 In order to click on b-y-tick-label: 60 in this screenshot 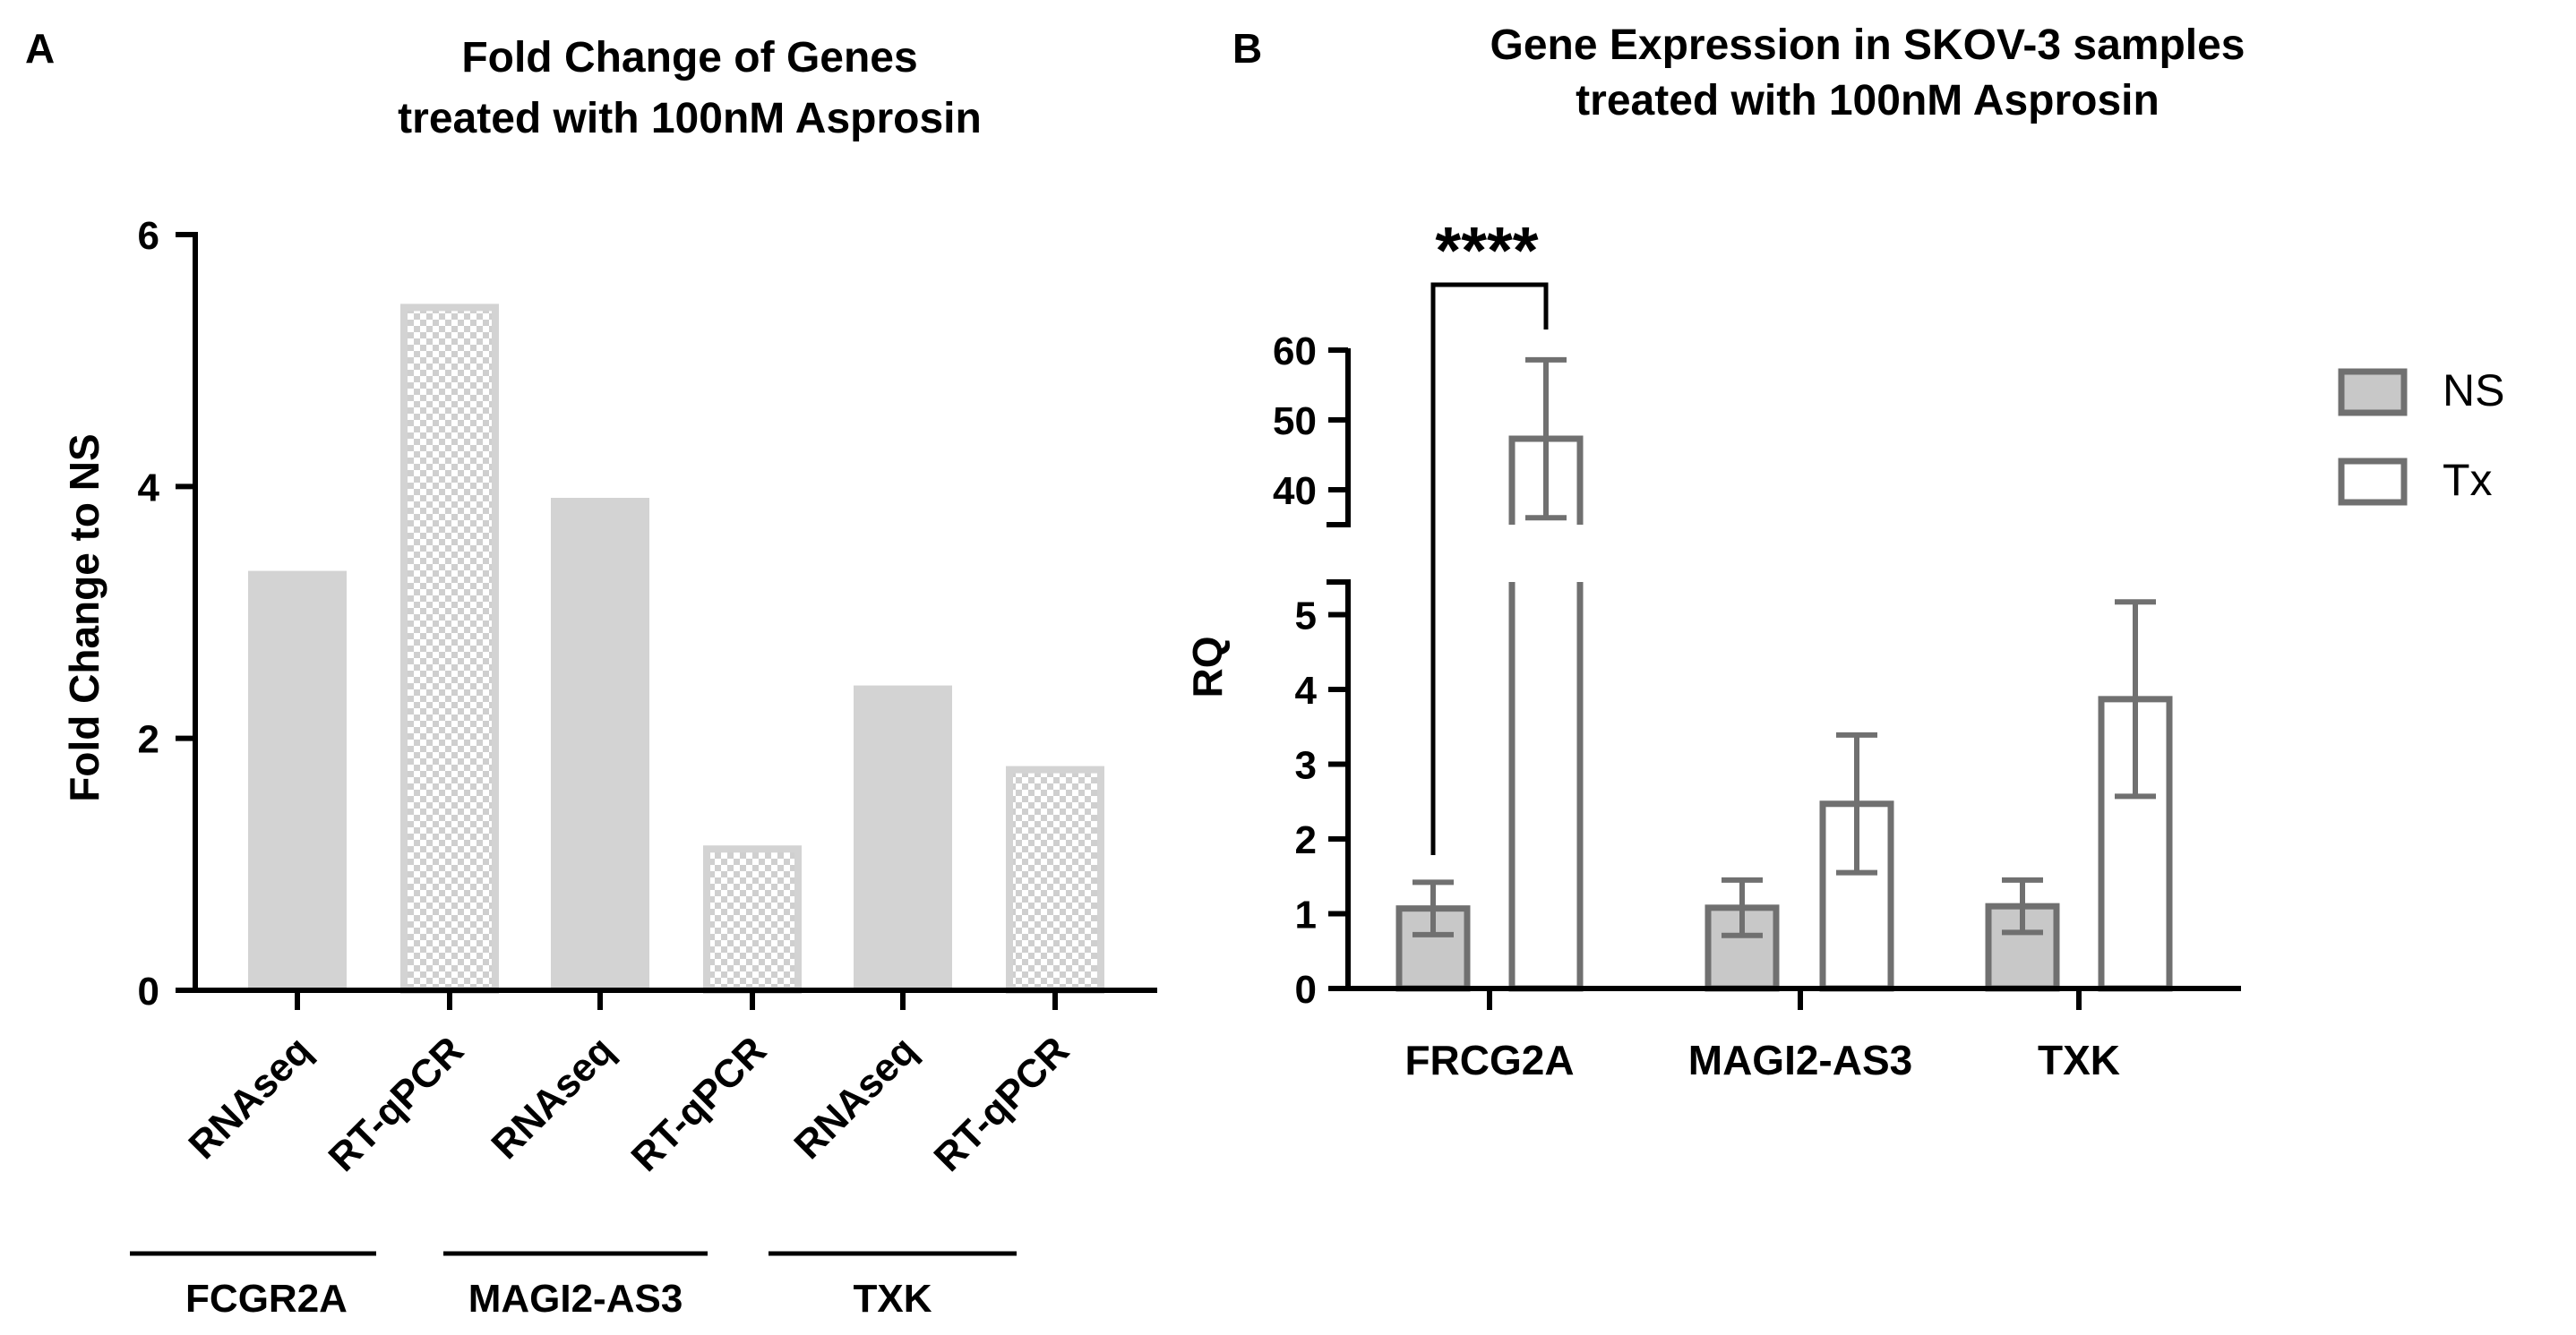, I will do `click(1295, 351)`.